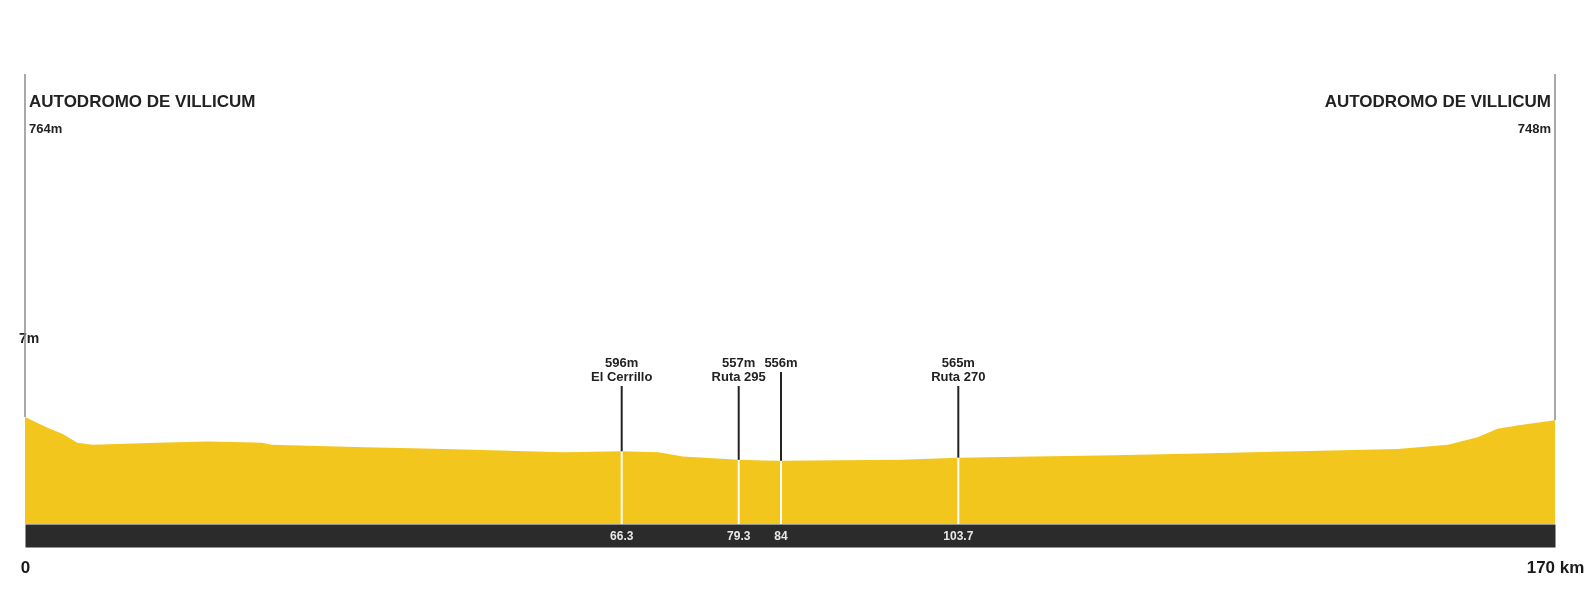  I want to click on annotation: 596m El Cerrillo, so click(621, 369).